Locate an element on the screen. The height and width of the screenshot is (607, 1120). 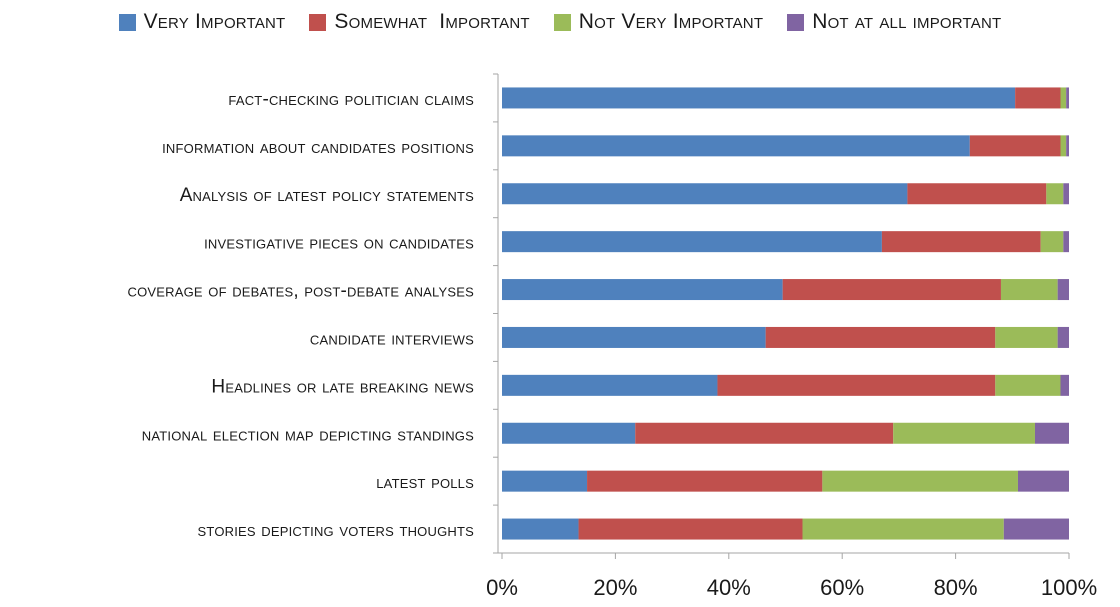
category-label: latest polls is located at coordinates (425, 482).